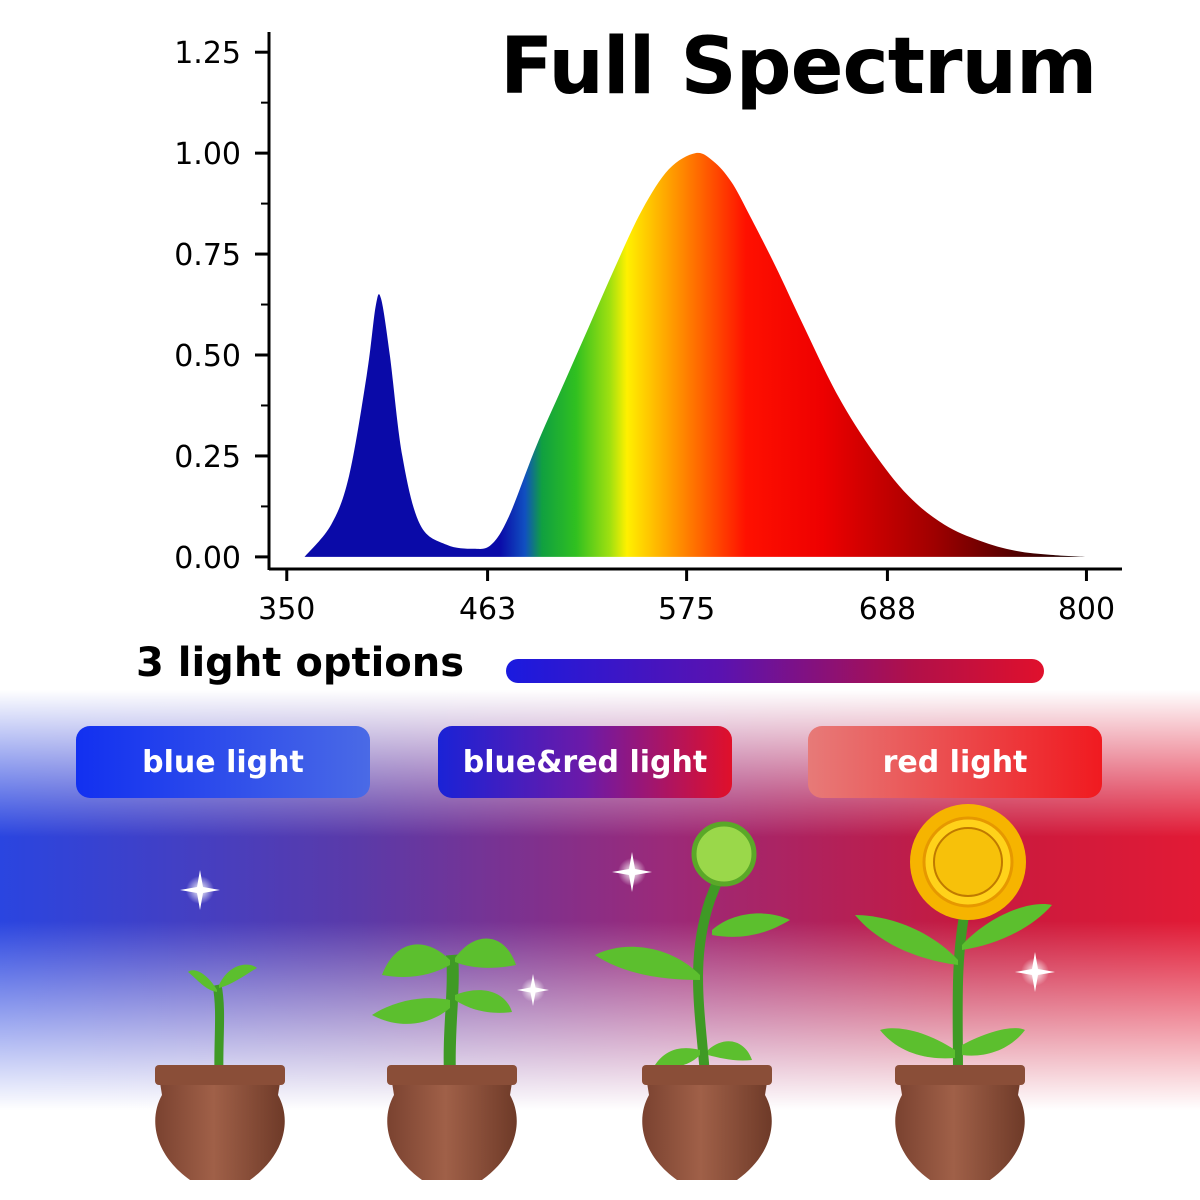  I want to click on y-axis-ticks: 0.00 0.25 0.50 0.75 1.00 1.25, so click(221, 306).